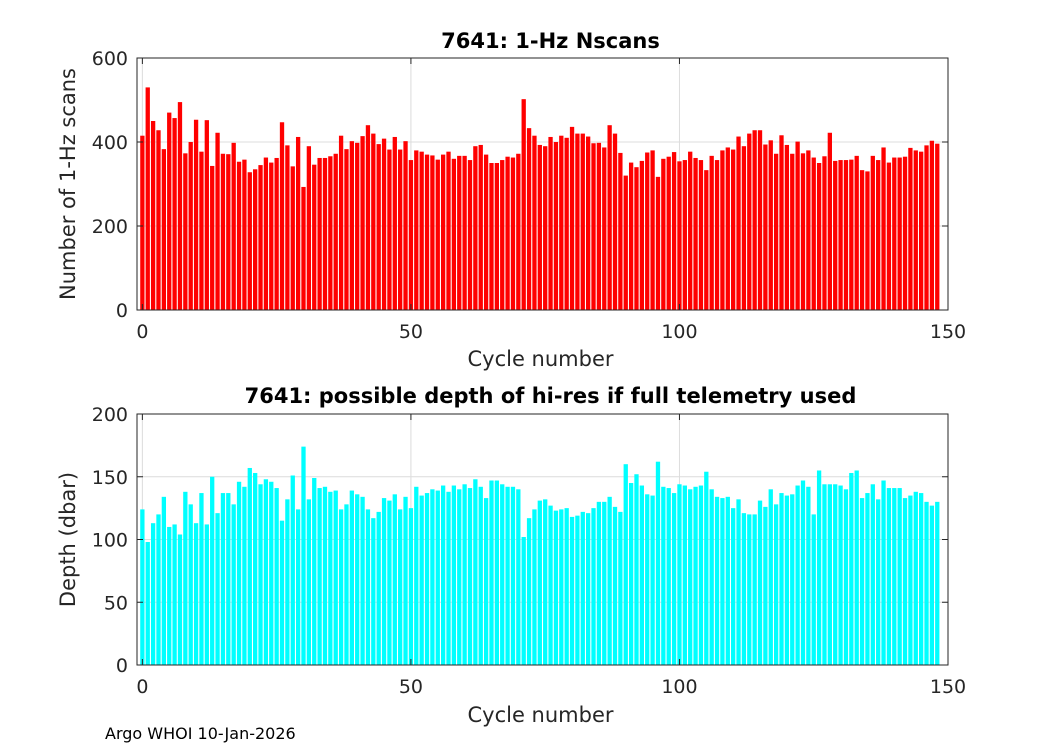  What do you see at coordinates (68, 184) in the screenshot?
I see `y-axis-label: Number of 1-Hz scans` at bounding box center [68, 184].